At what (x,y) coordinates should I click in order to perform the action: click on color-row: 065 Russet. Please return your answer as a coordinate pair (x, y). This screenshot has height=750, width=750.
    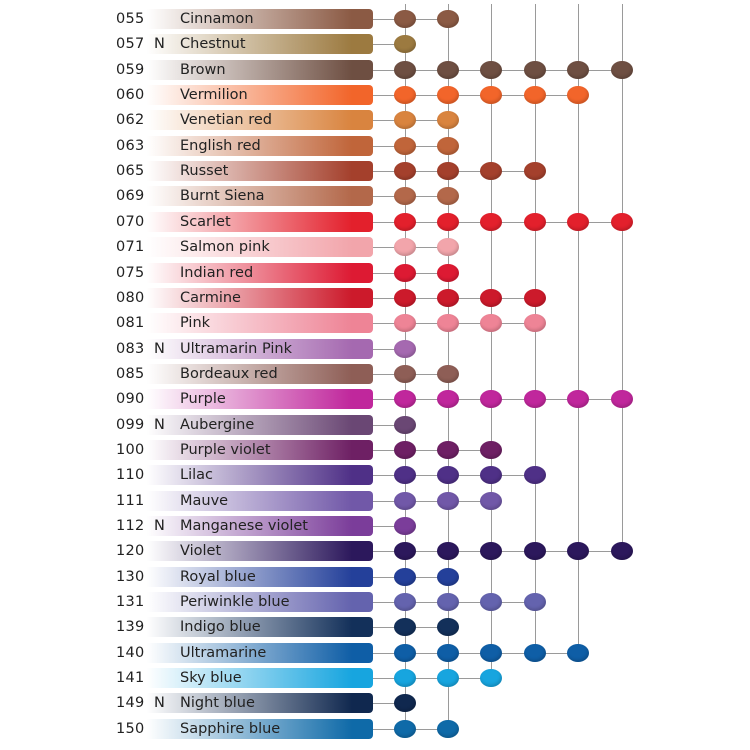
    Looking at the image, I should click on (375, 171).